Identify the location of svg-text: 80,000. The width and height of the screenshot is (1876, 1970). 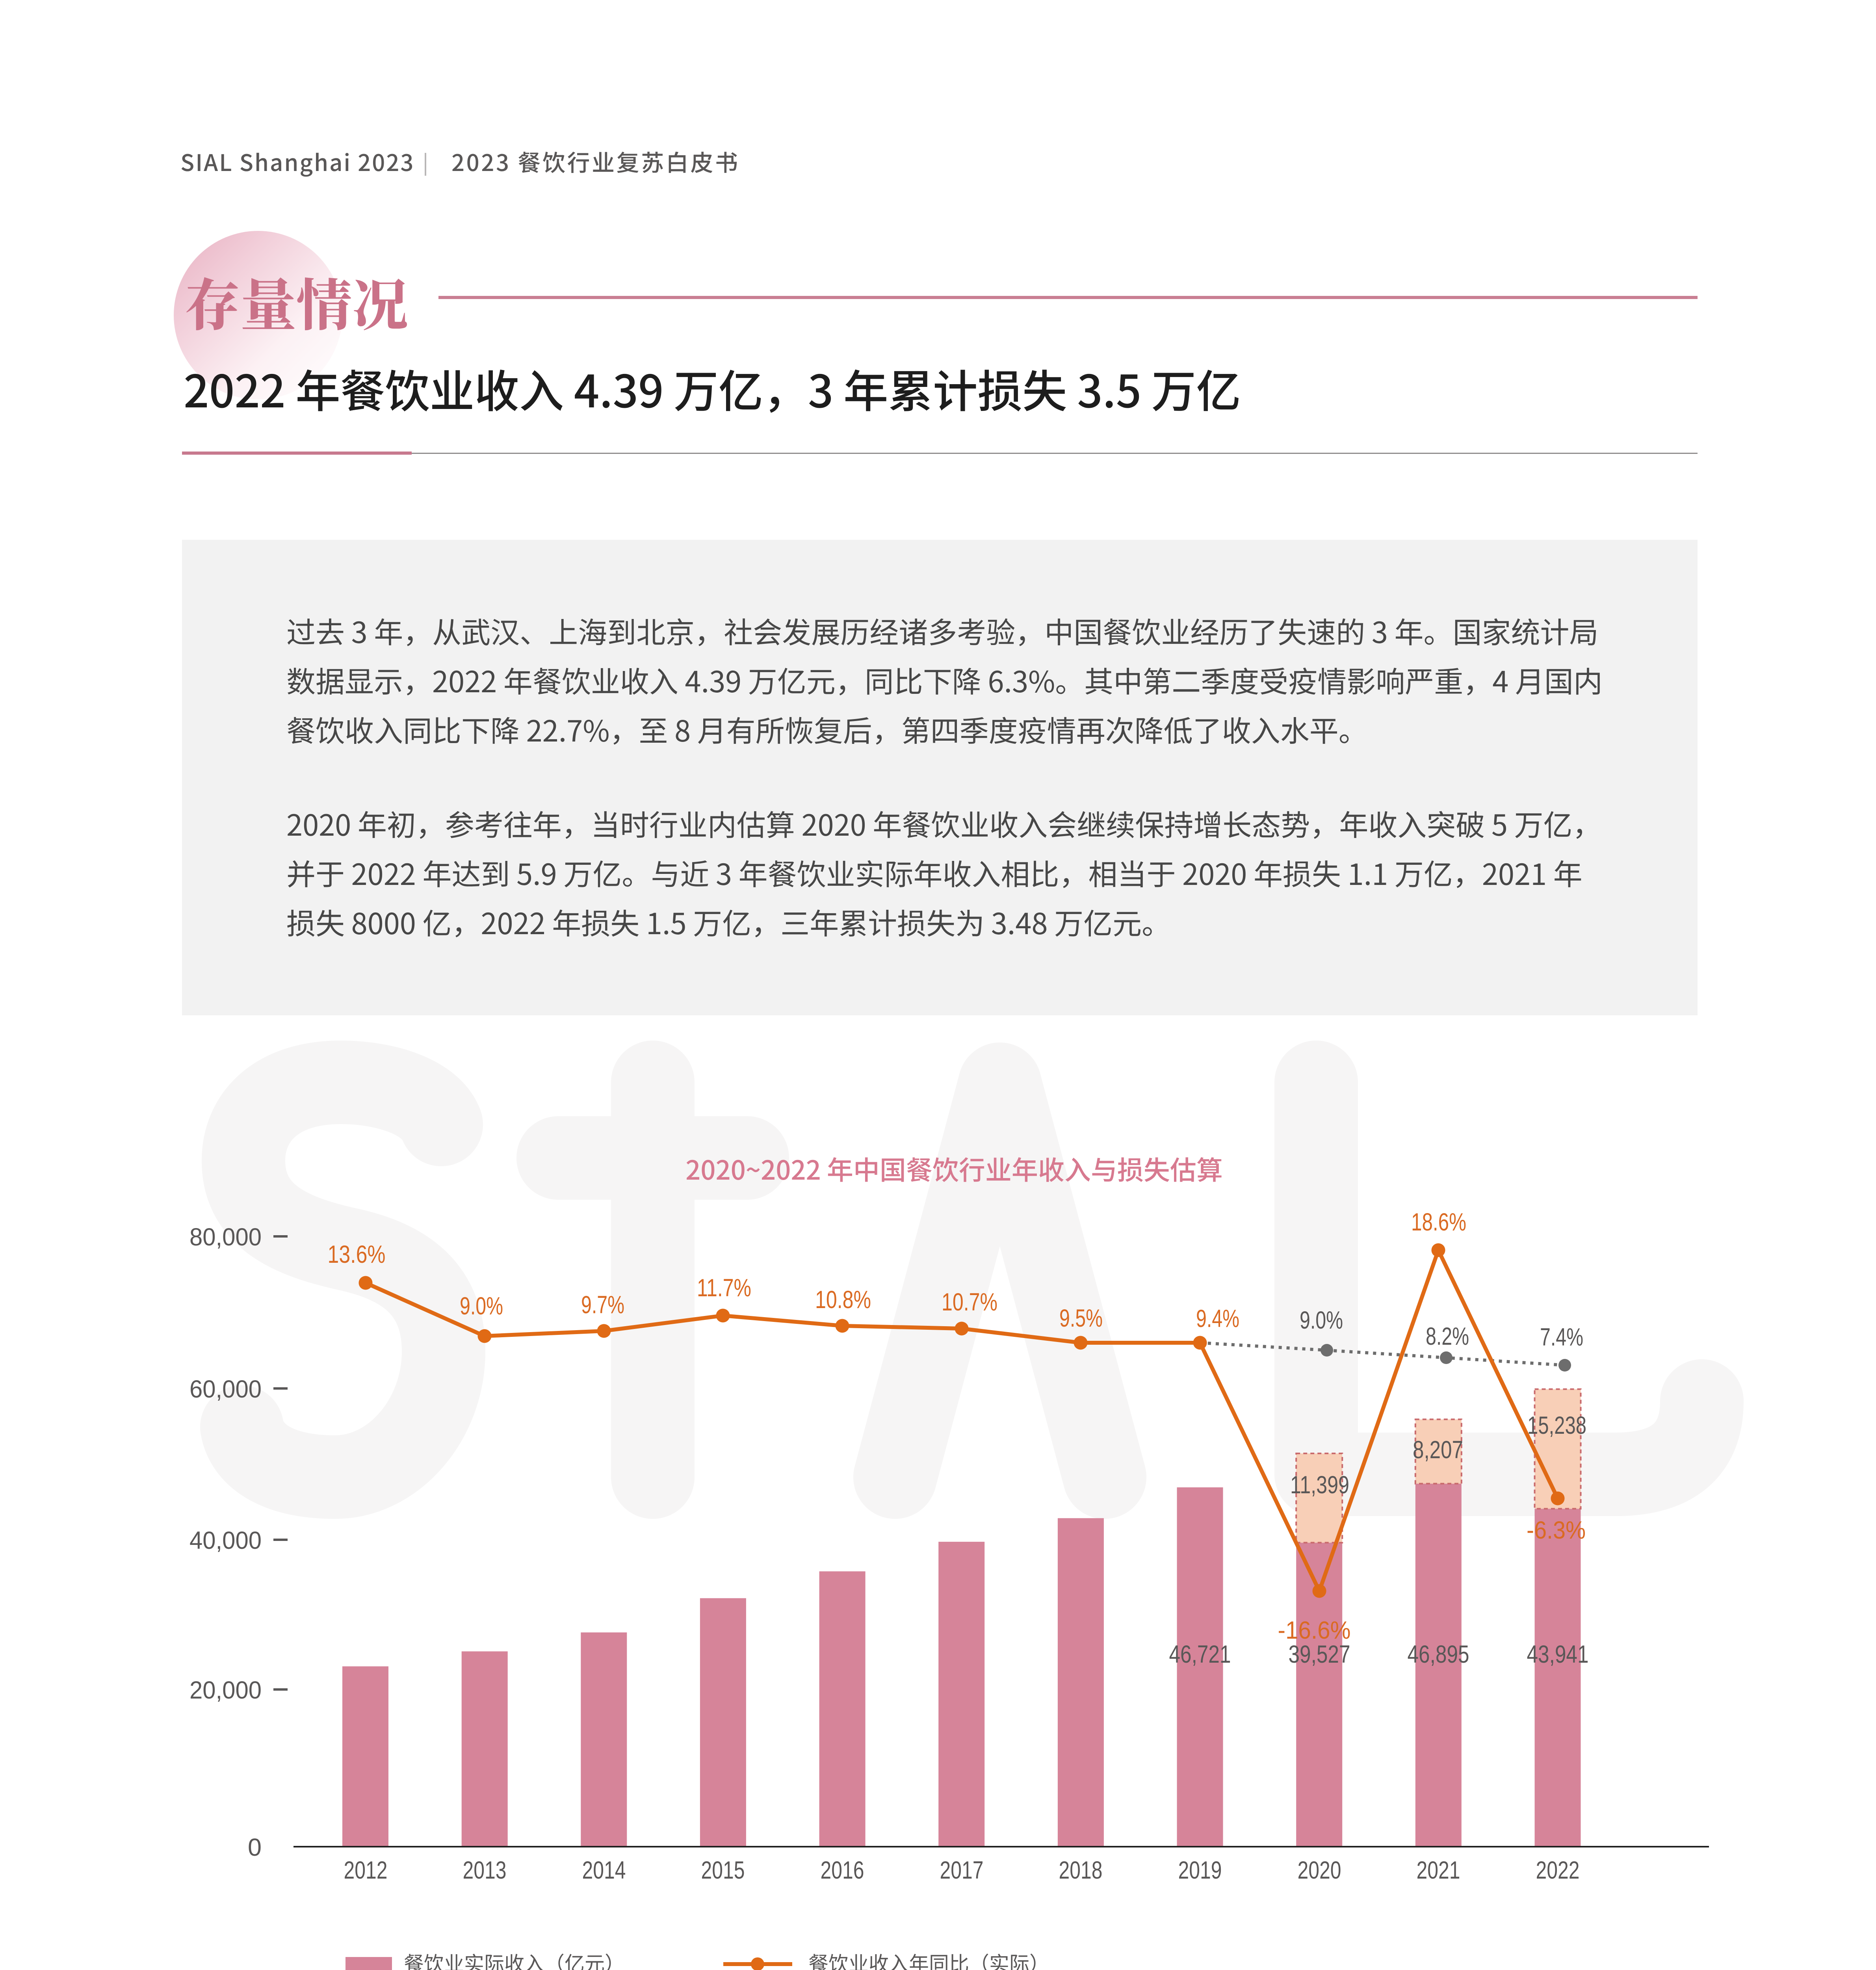
(225, 1237).